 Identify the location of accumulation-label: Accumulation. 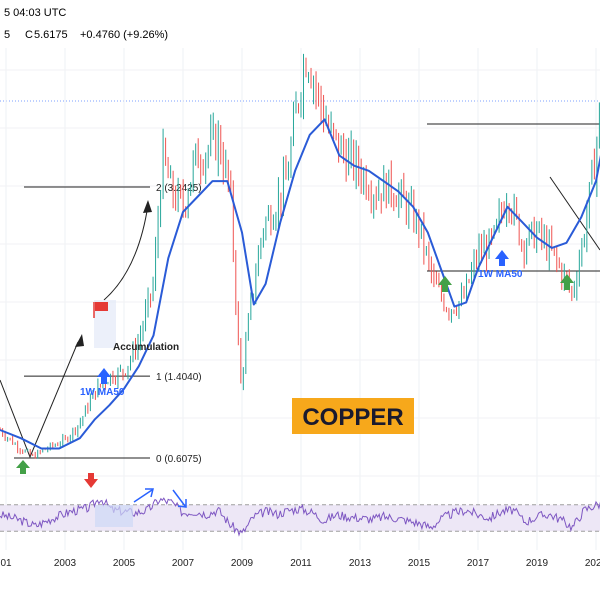
(146, 347).